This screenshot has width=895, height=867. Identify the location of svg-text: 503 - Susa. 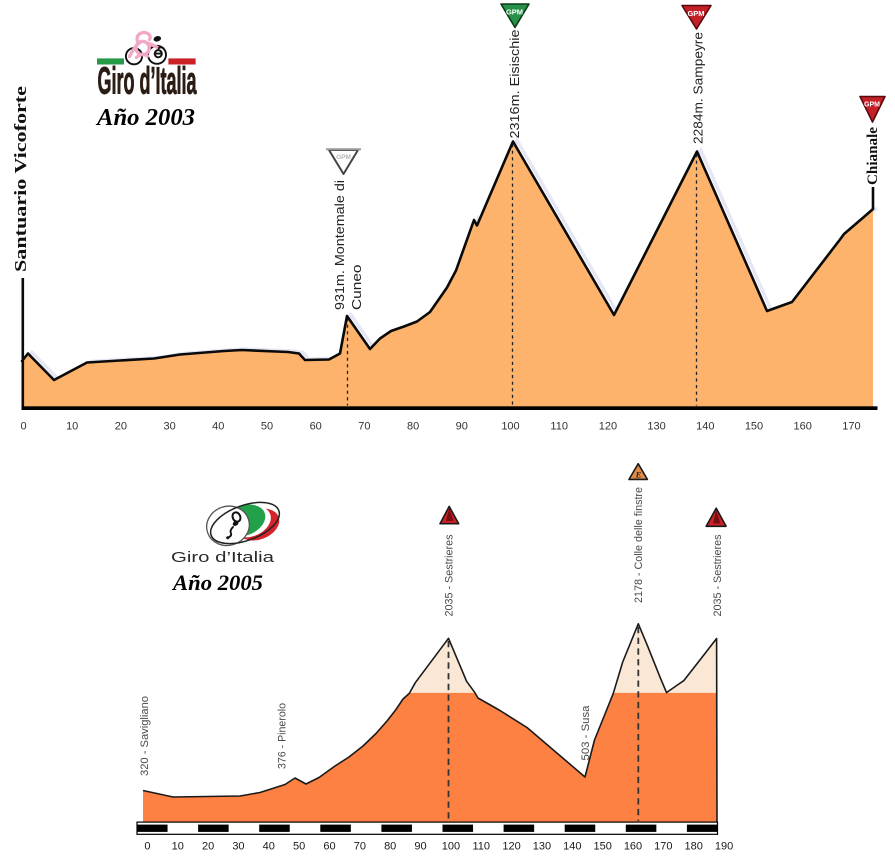
(586, 733).